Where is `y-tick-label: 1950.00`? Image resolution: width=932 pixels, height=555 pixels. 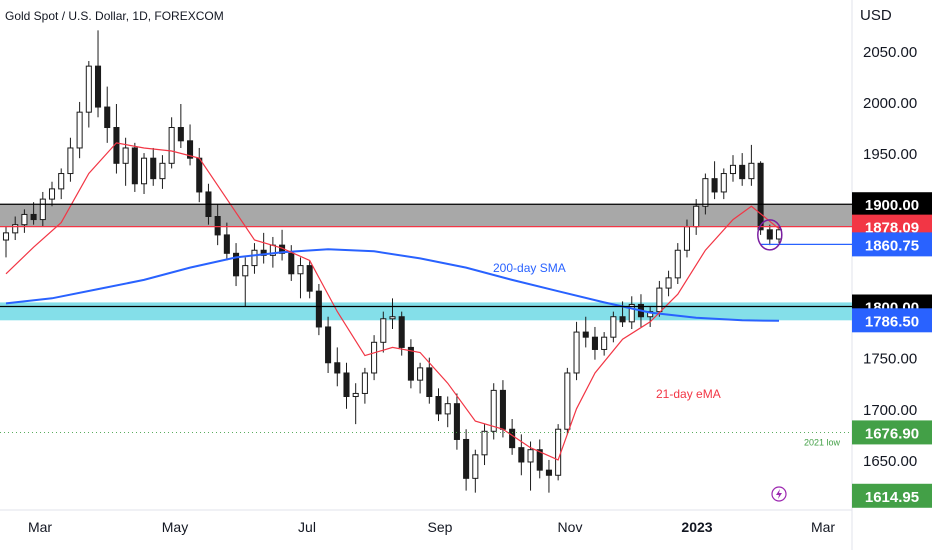
y-tick-label: 1950.00 is located at coordinates (890, 154).